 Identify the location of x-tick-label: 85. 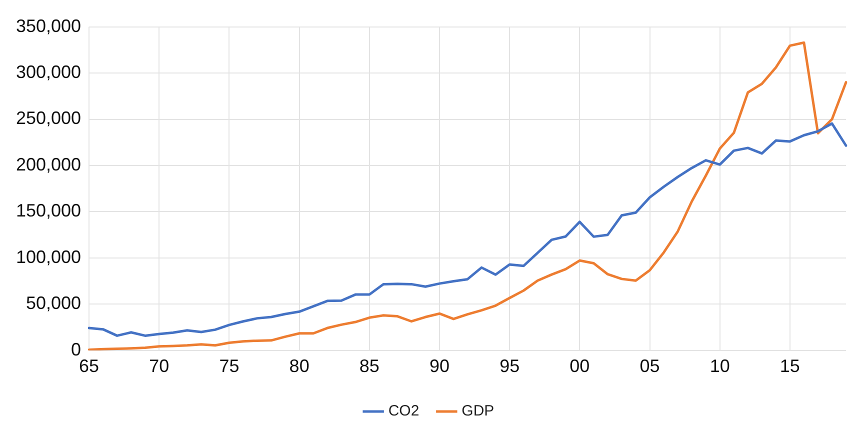
(369, 366).